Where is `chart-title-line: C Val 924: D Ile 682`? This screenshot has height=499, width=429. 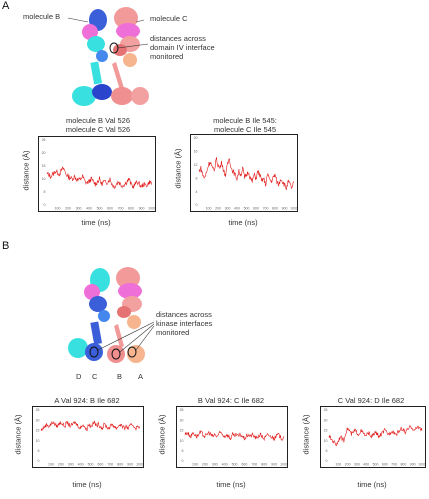 chart-title-line: C Val 924: D Ile 682 is located at coordinates (371, 400).